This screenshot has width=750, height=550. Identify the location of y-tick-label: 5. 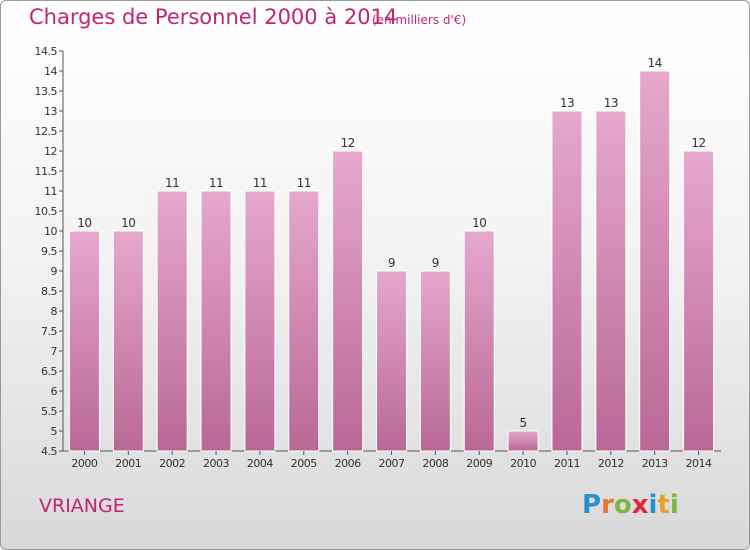
(54, 431).